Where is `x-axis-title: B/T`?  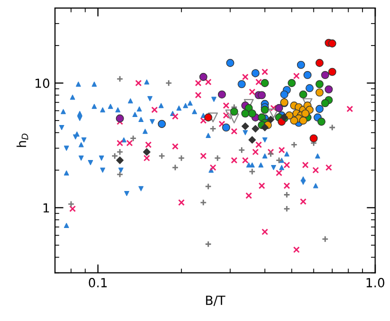 x-axis-title: B/T is located at coordinates (216, 301).